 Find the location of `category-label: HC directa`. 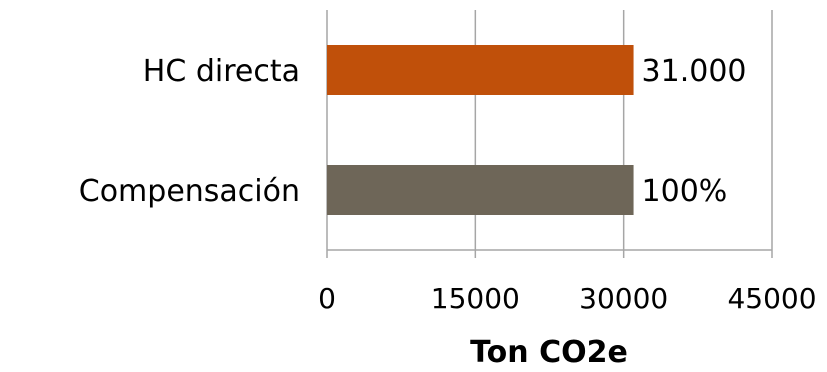

category-label: HC directa is located at coordinates (221, 71).